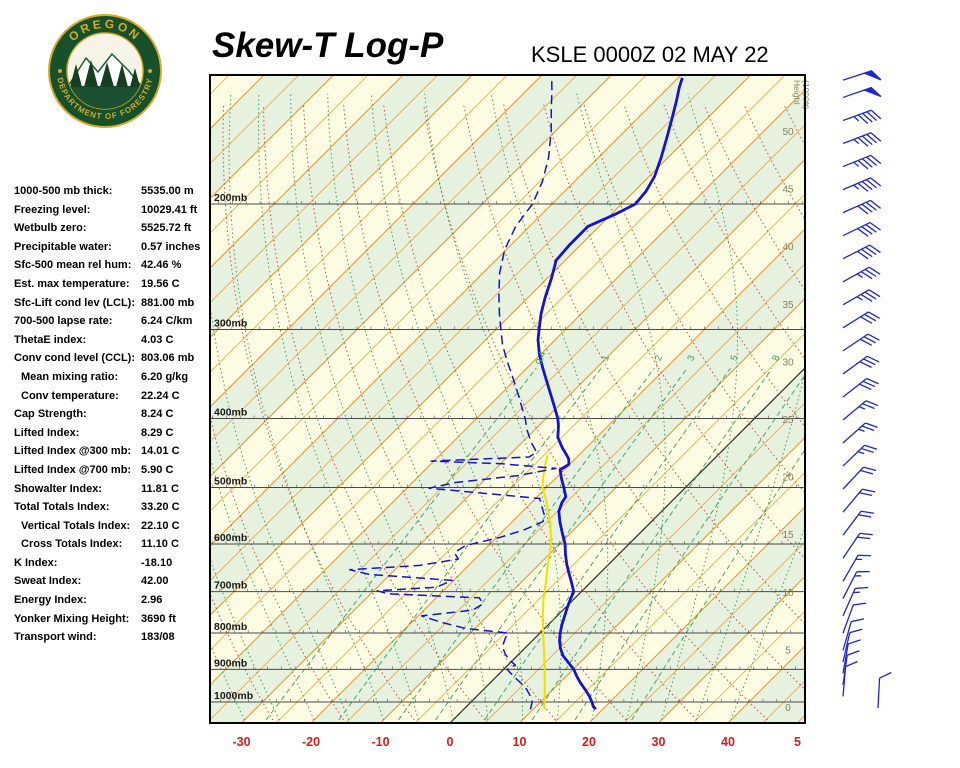 The width and height of the screenshot is (960, 768). What do you see at coordinates (114, 600) in the screenshot?
I see `index-row: Energy Index: 2.96` at bounding box center [114, 600].